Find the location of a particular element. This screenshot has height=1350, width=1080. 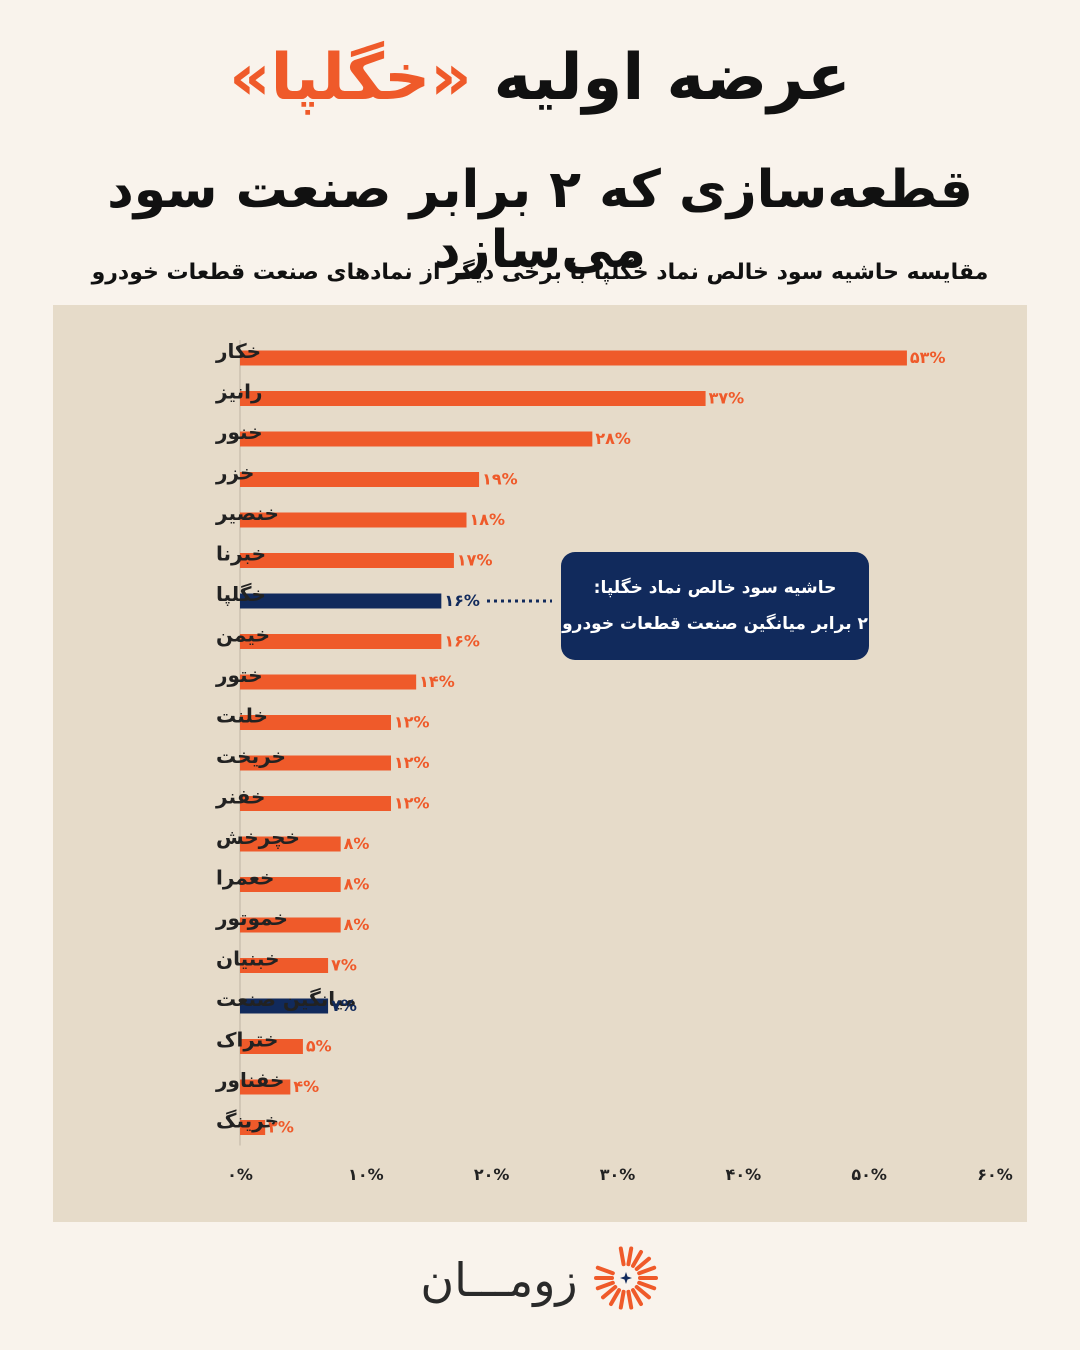

value-label: ۵۳% is located at coordinates (928, 357).